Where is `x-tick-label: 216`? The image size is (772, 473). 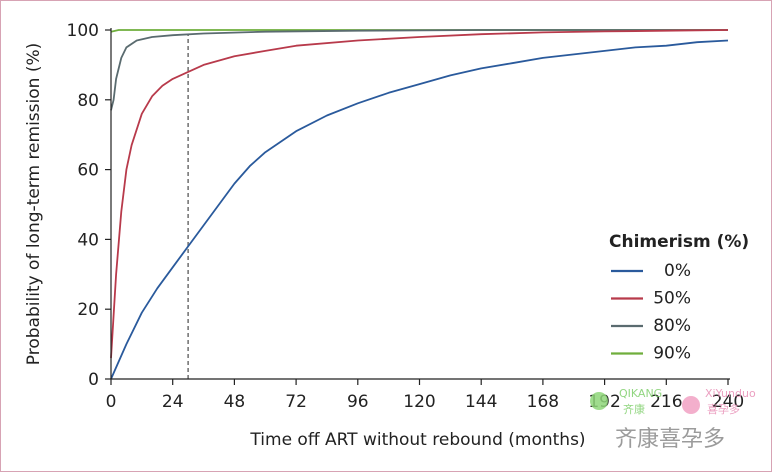
x-tick-label: 216 is located at coordinates (666, 402).